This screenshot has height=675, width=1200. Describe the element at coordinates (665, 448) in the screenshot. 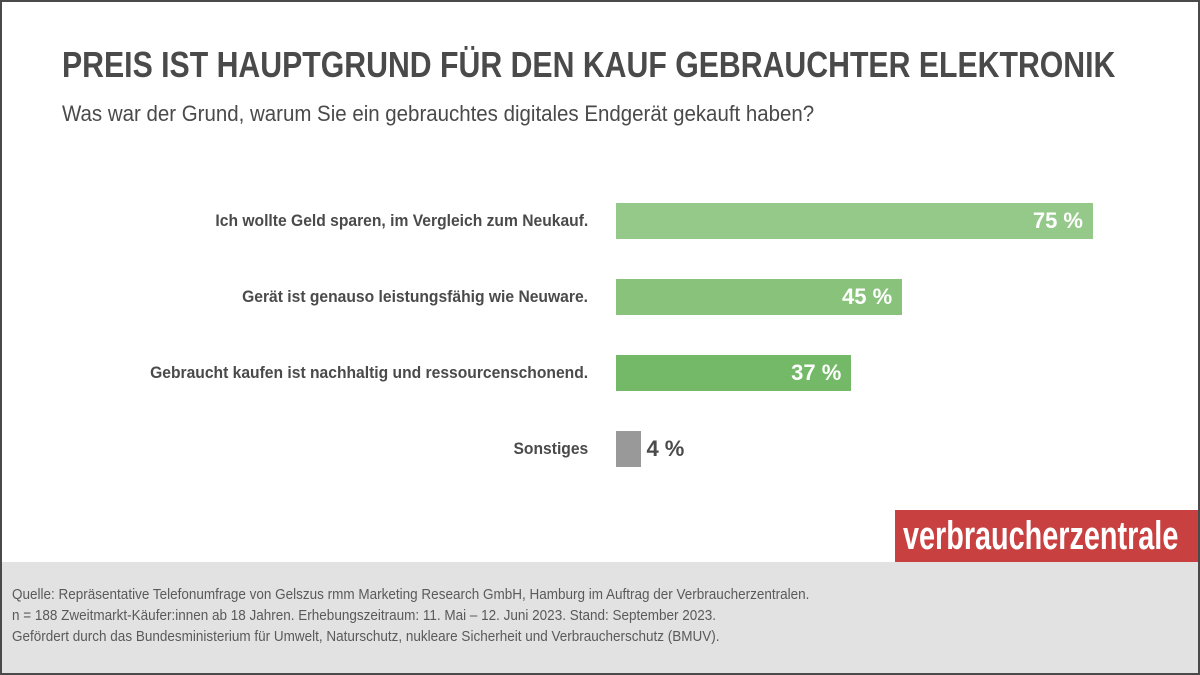

I see `data-label: 4 %` at that location.